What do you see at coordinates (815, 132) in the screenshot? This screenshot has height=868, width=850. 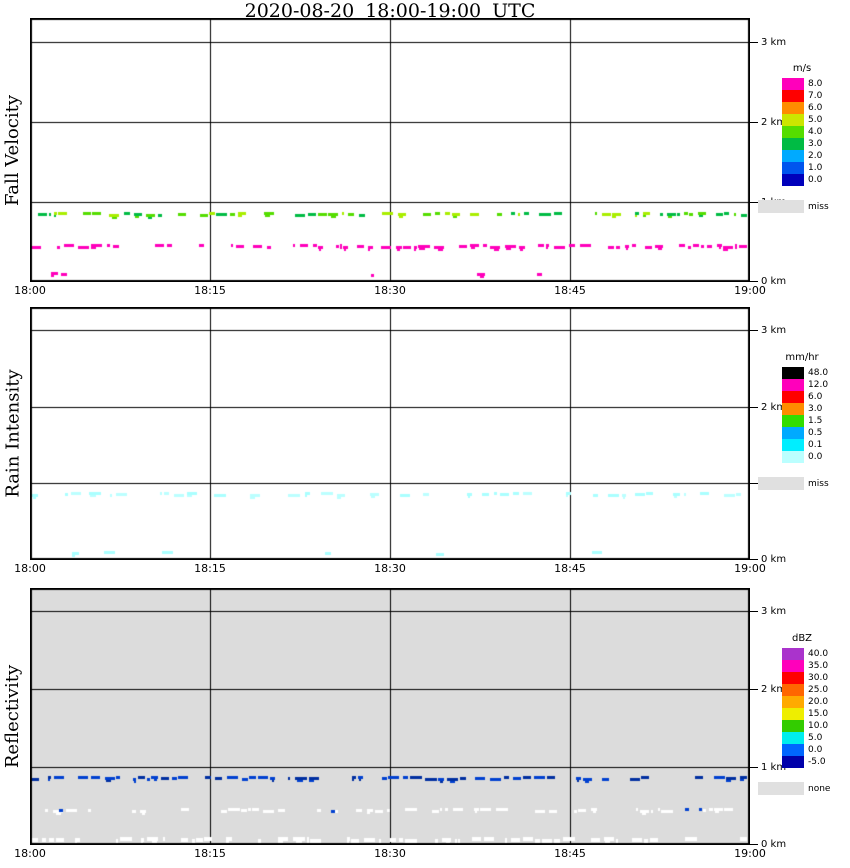 I see `colorbar-label: 4.0` at bounding box center [815, 132].